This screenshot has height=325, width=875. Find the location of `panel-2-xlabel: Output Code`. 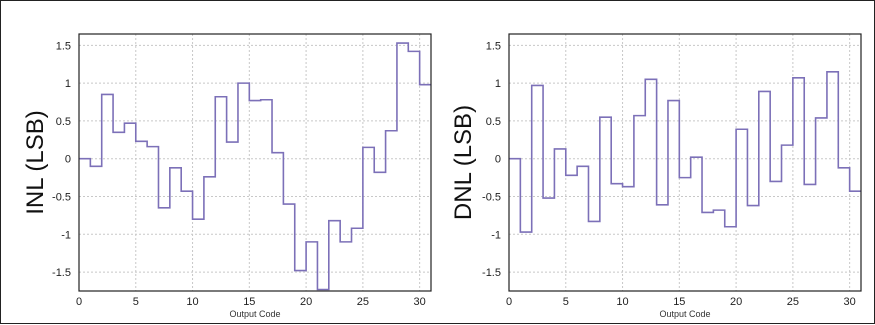

panel-2-xlabel: Output Code is located at coordinates (684, 314).